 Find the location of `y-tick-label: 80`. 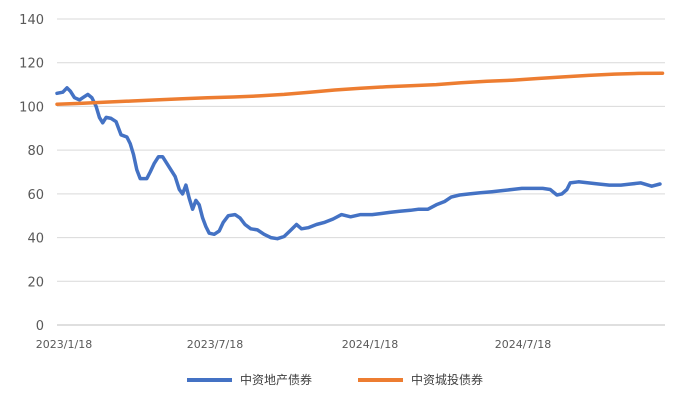

y-tick-label: 80 is located at coordinates (35, 151).